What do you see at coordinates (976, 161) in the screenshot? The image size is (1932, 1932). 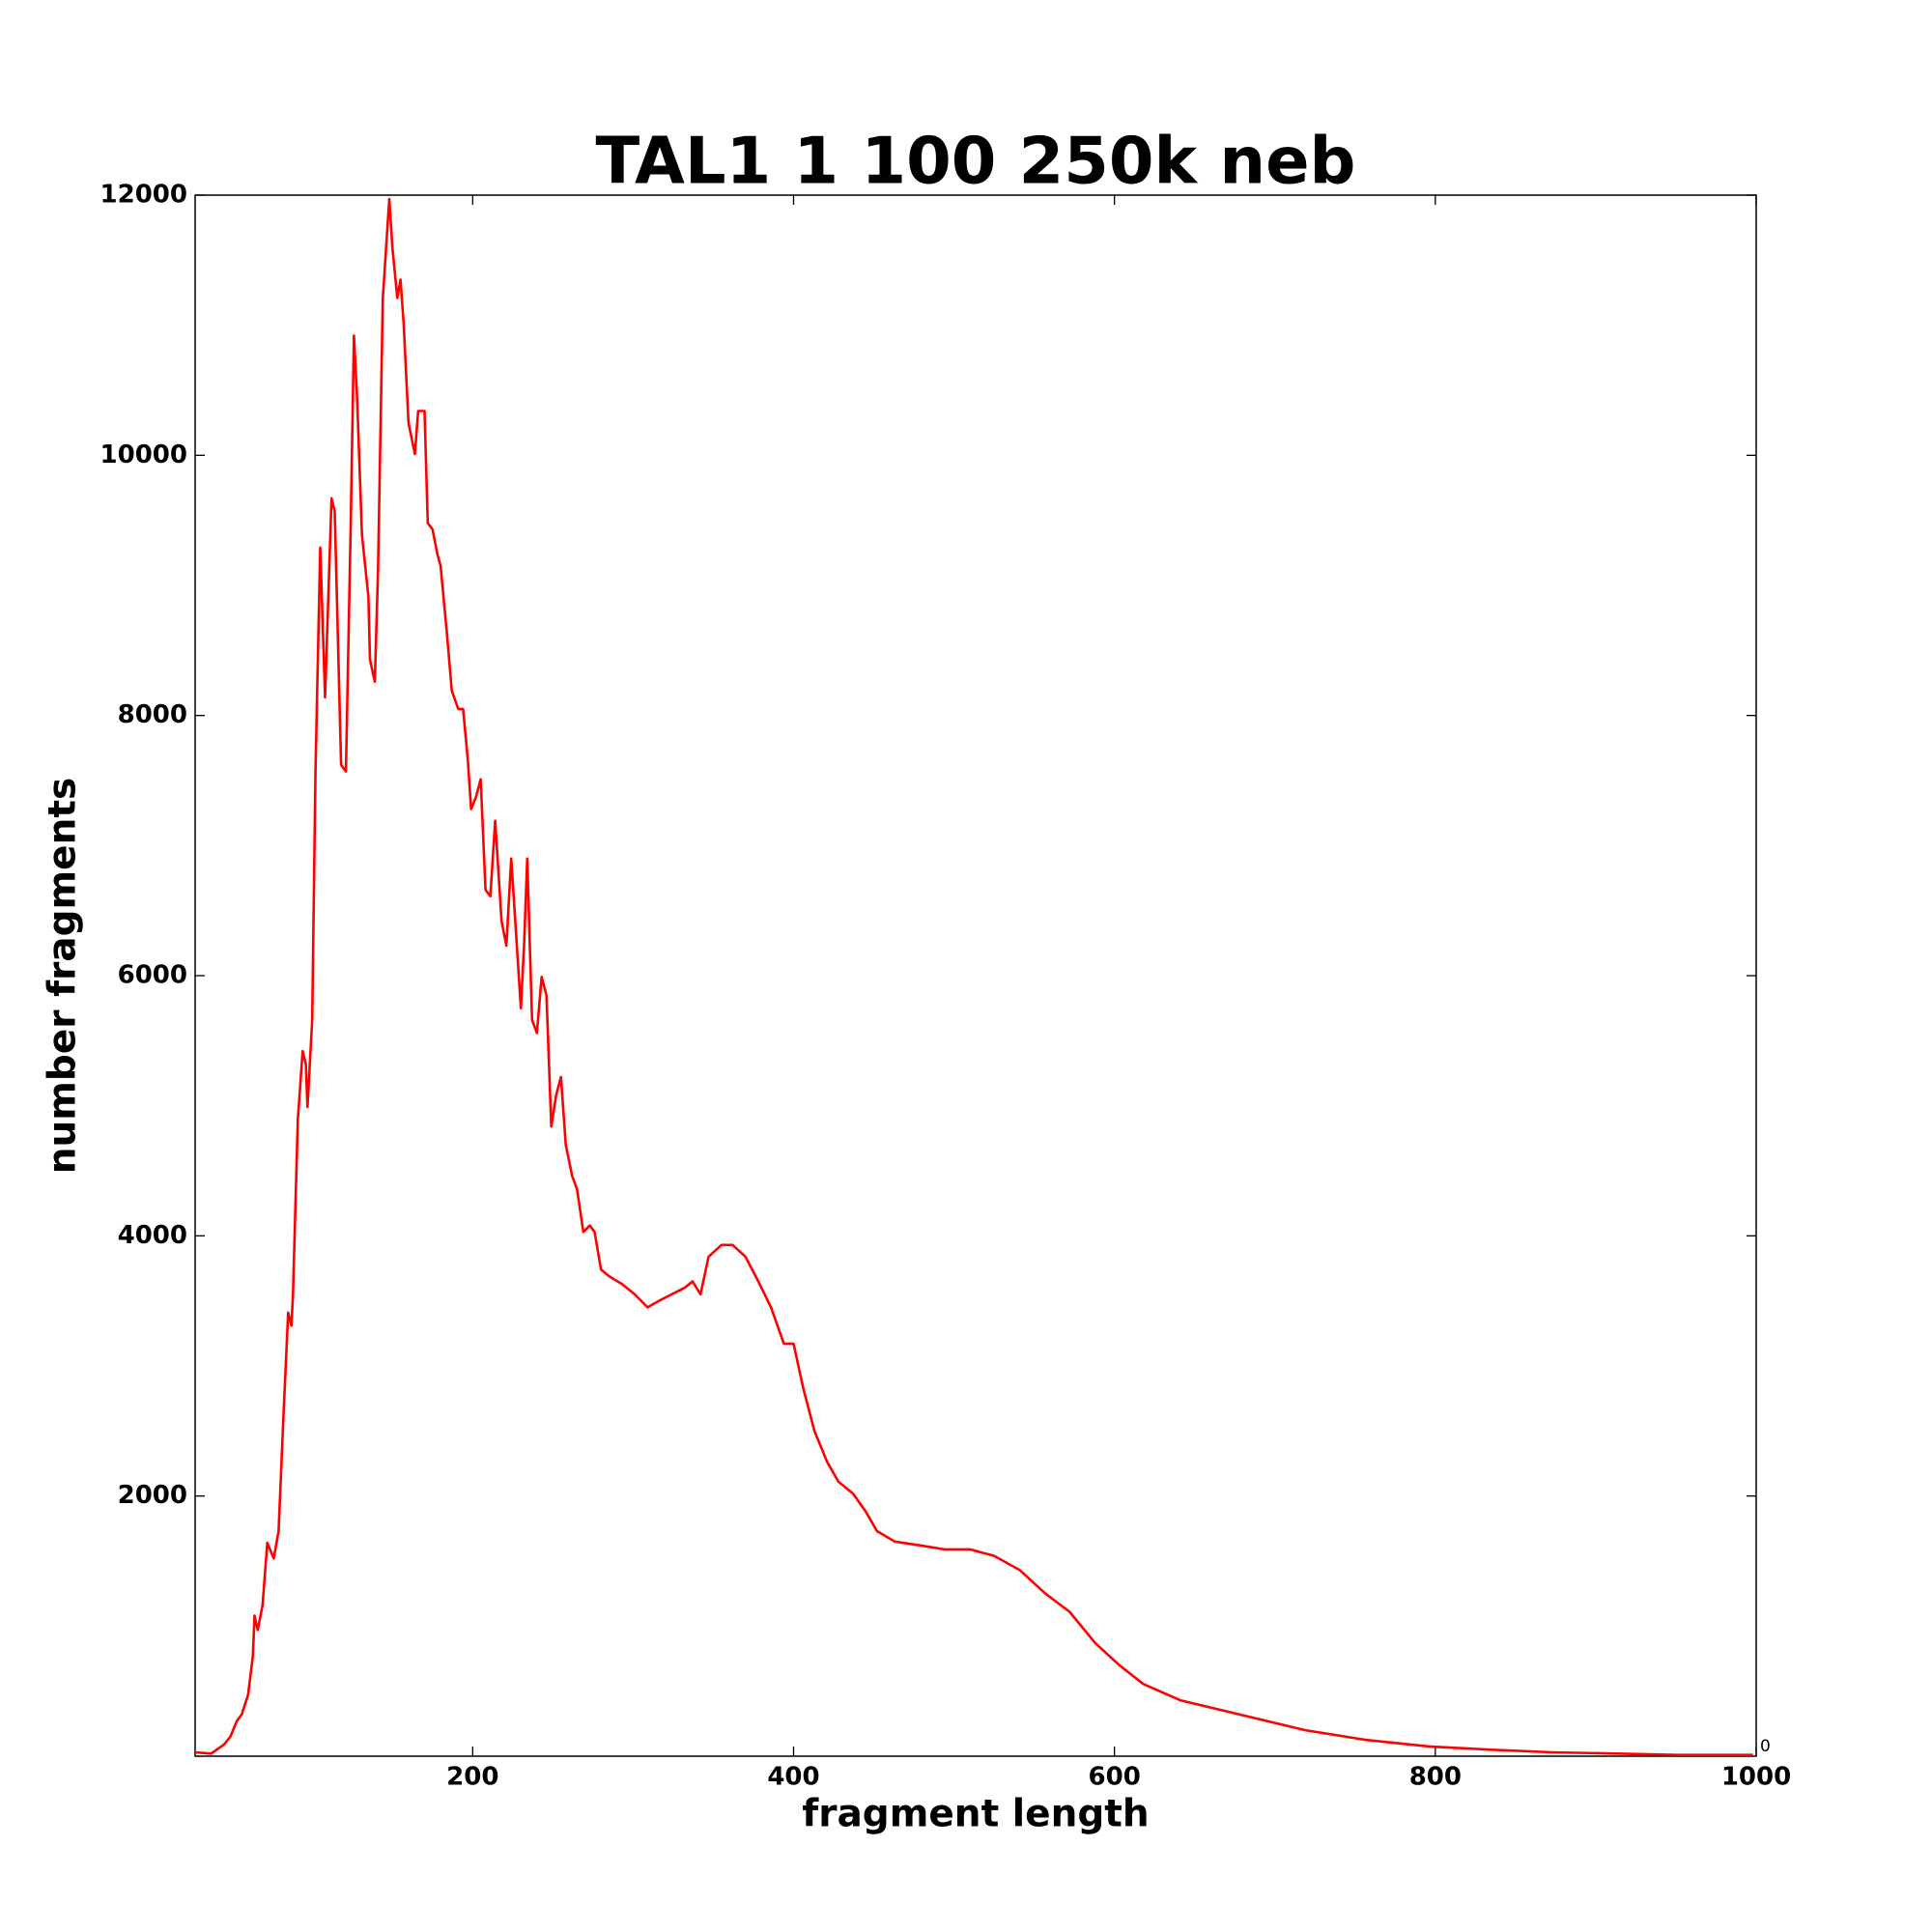 I see `chart-title: TAL1 1 100 250k neb` at bounding box center [976, 161].